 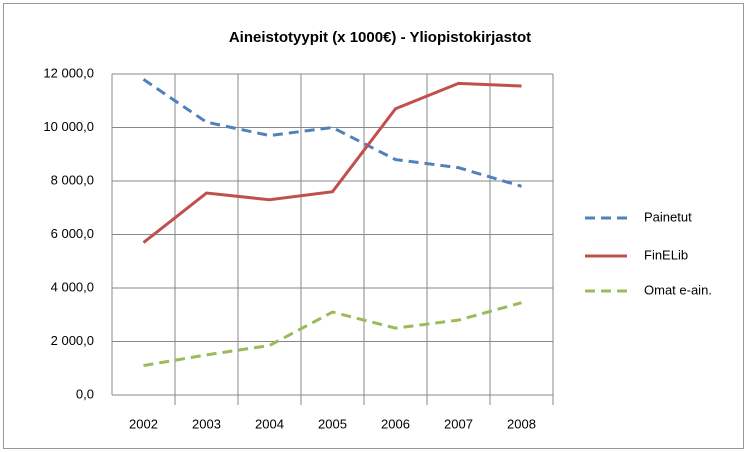 What do you see at coordinates (72, 179) in the screenshot?
I see `y-tick-label: 8 000,0` at bounding box center [72, 179].